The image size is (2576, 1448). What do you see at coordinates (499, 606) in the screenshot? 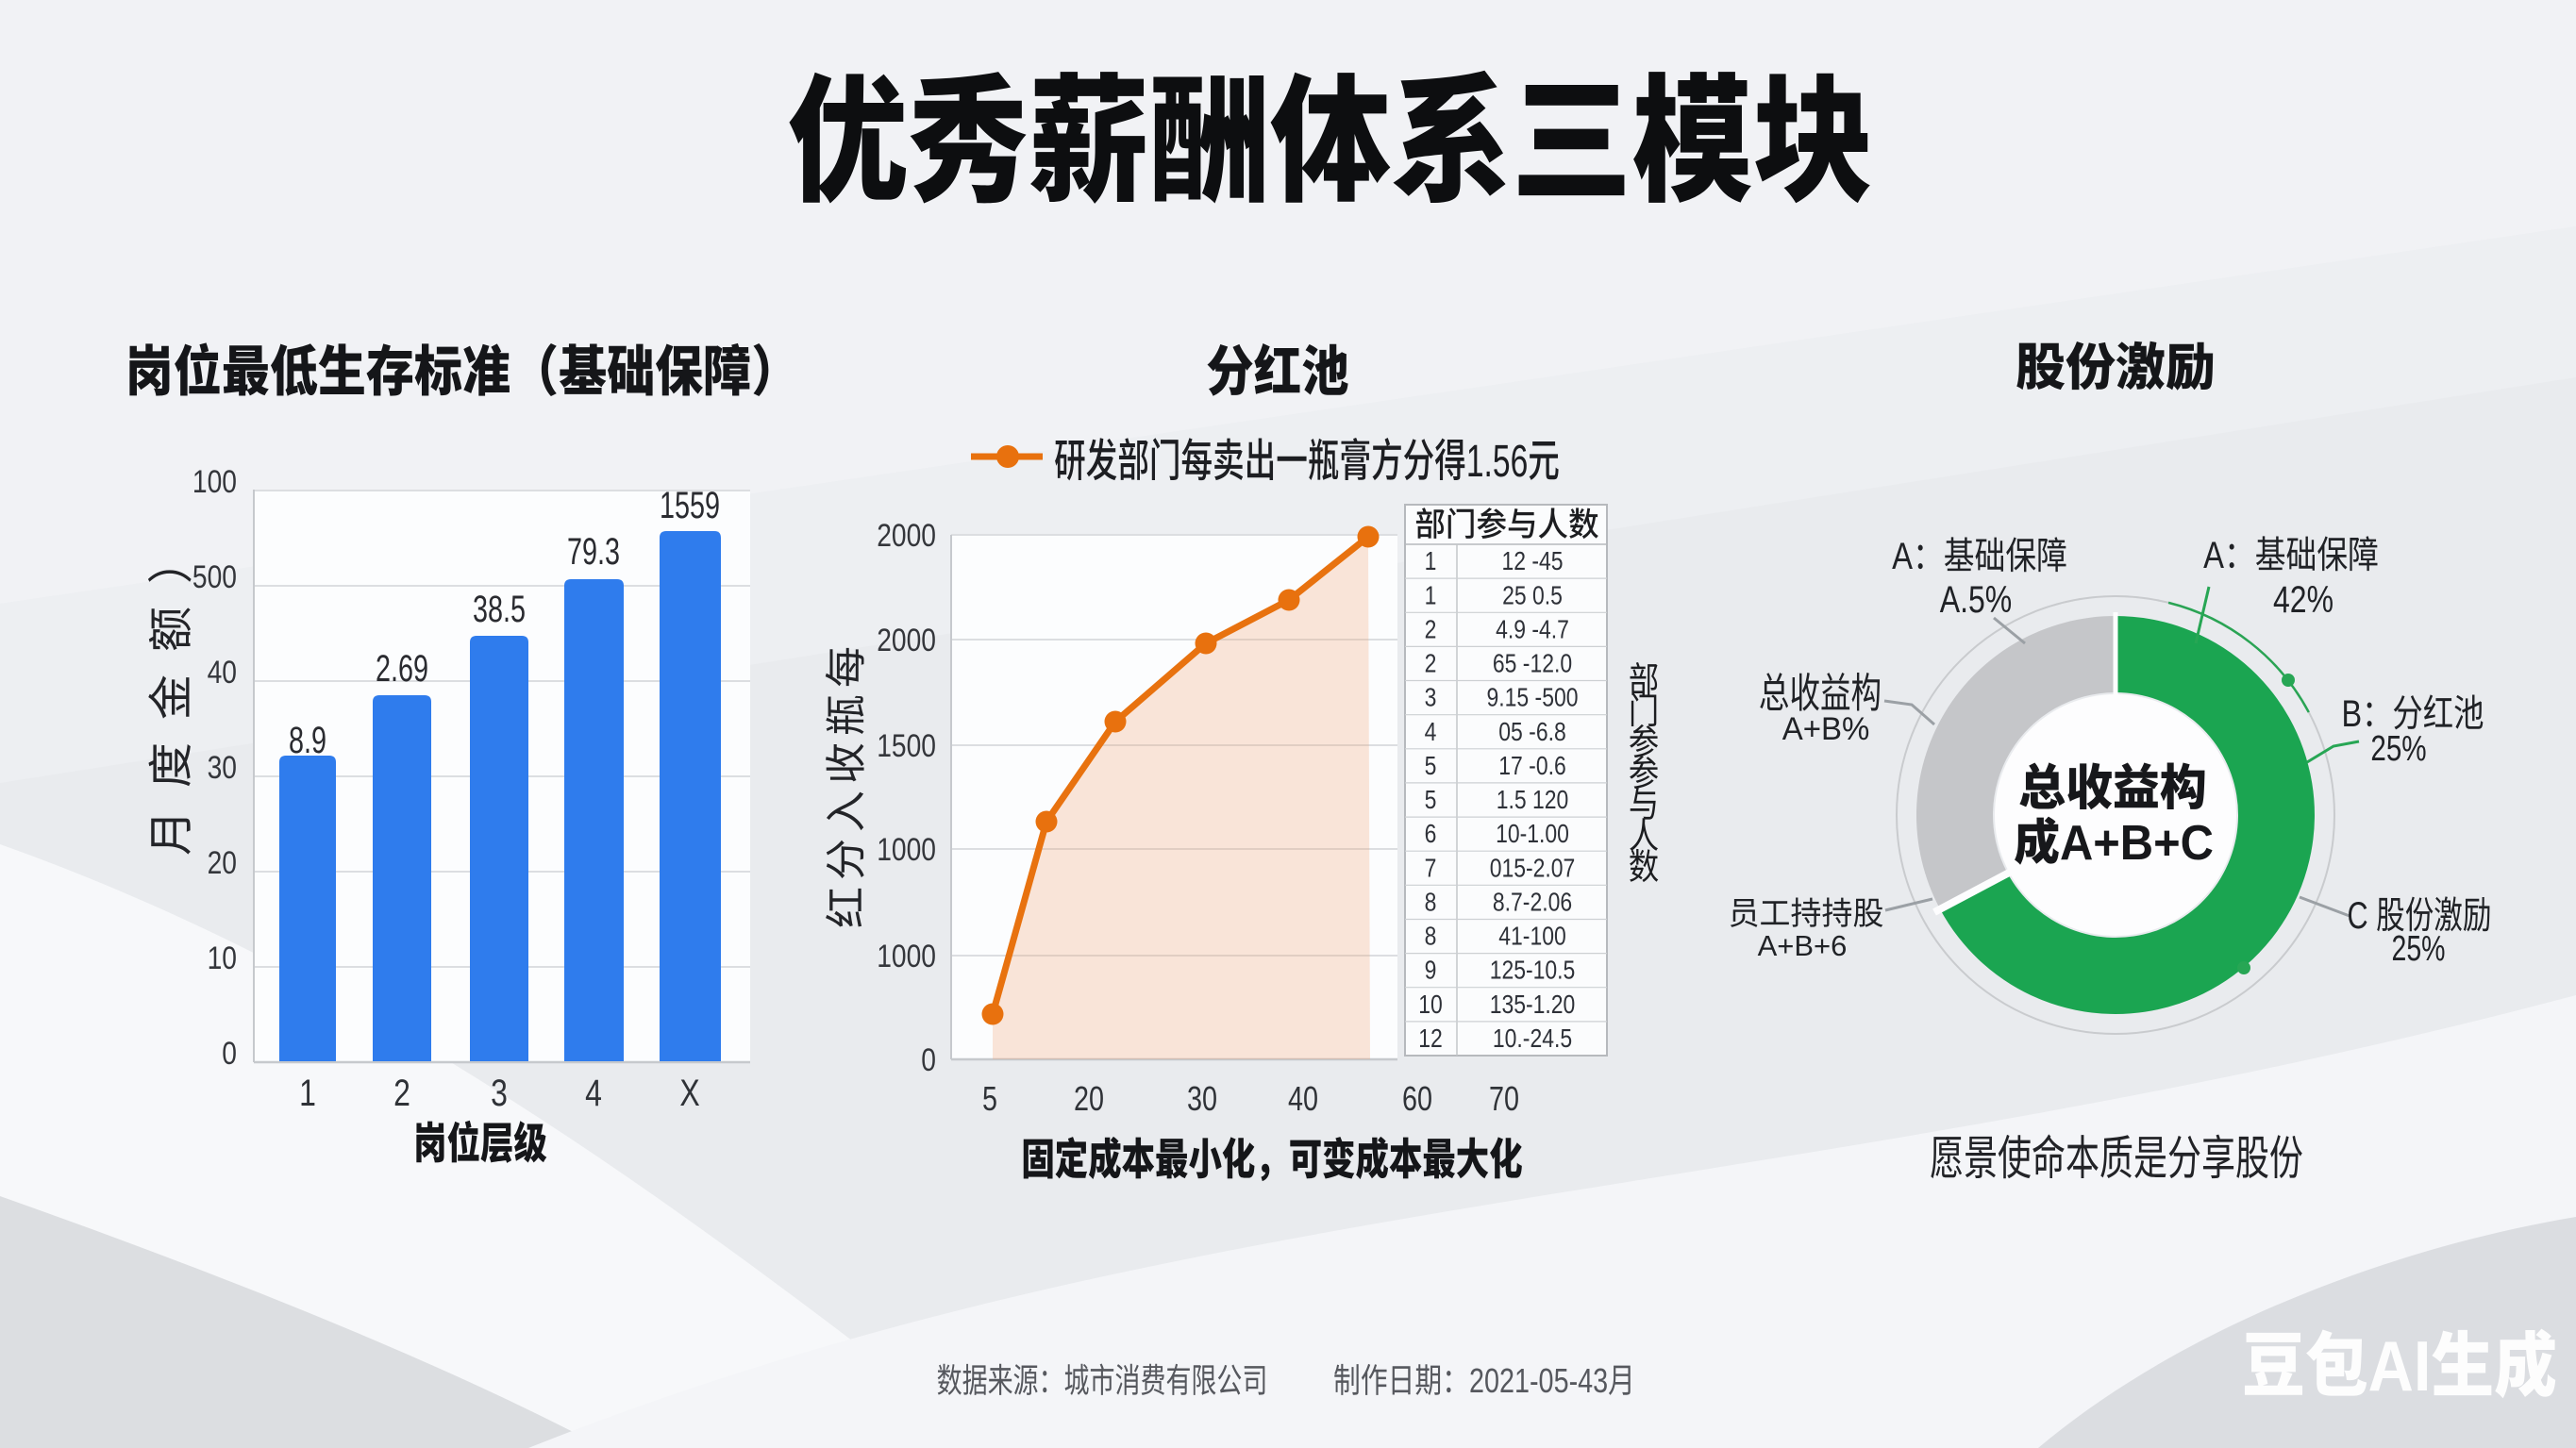
I see `svg-text: 38.5` at bounding box center [499, 606].